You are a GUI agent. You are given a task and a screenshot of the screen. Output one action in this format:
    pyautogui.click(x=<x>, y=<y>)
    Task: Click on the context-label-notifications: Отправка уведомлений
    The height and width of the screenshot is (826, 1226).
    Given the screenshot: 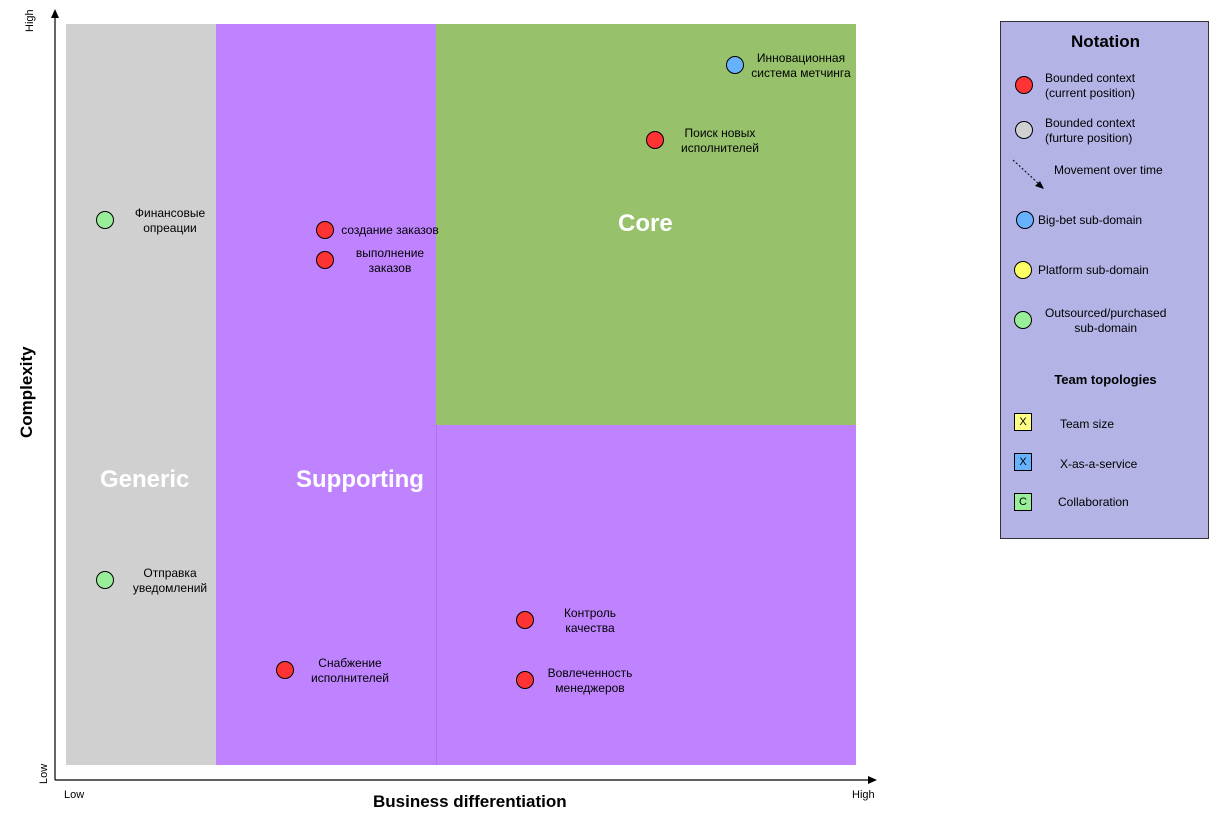 What is the action you would take?
    pyautogui.click(x=170, y=580)
    